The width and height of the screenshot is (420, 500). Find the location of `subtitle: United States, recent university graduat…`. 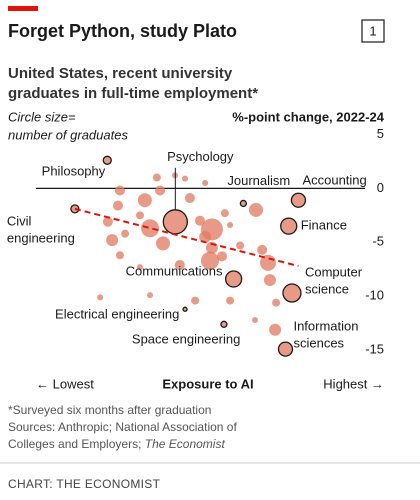

subtitle: United States, recent university graduat… is located at coordinates (133, 83).